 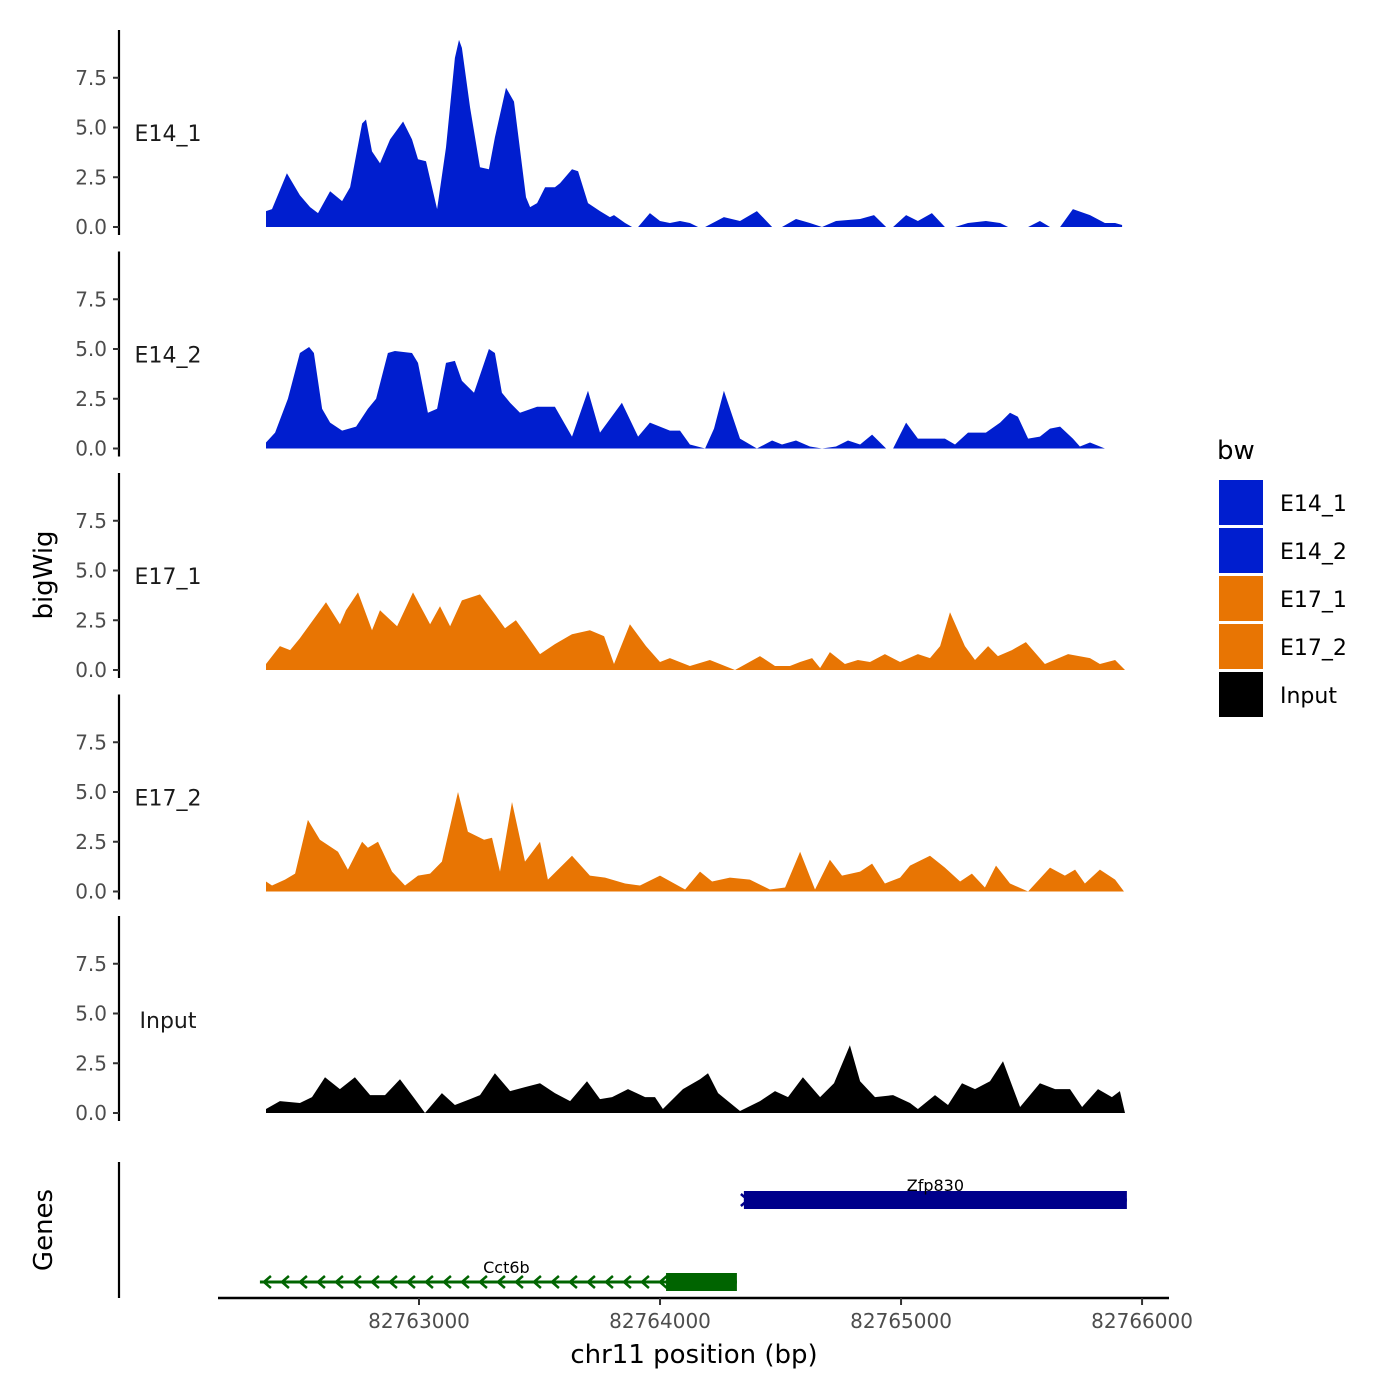 I want to click on track-input: 0.0 2.5 5.0 7.5 Input, so click(x=600, y=1020).